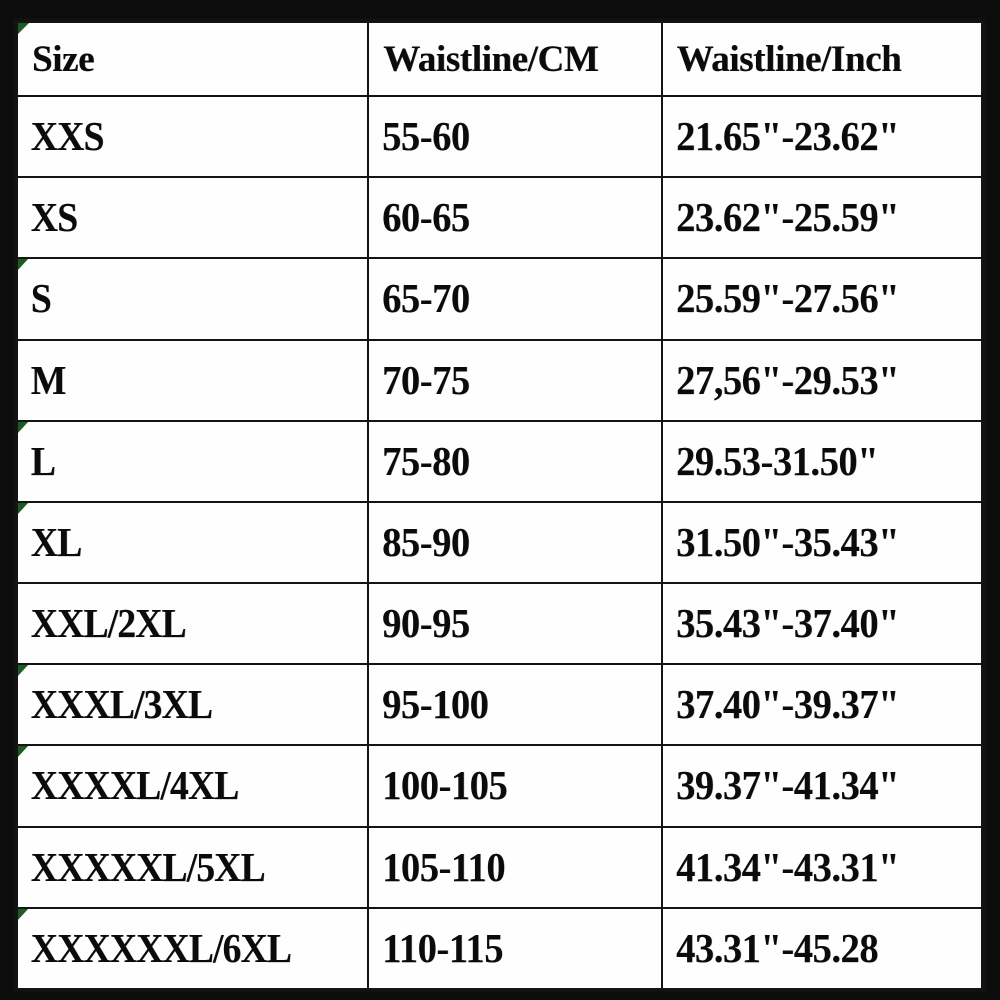 This screenshot has height=1000, width=1000. What do you see at coordinates (506, 461) in the screenshot?
I see `cell-waistline-cm: 75-80` at bounding box center [506, 461].